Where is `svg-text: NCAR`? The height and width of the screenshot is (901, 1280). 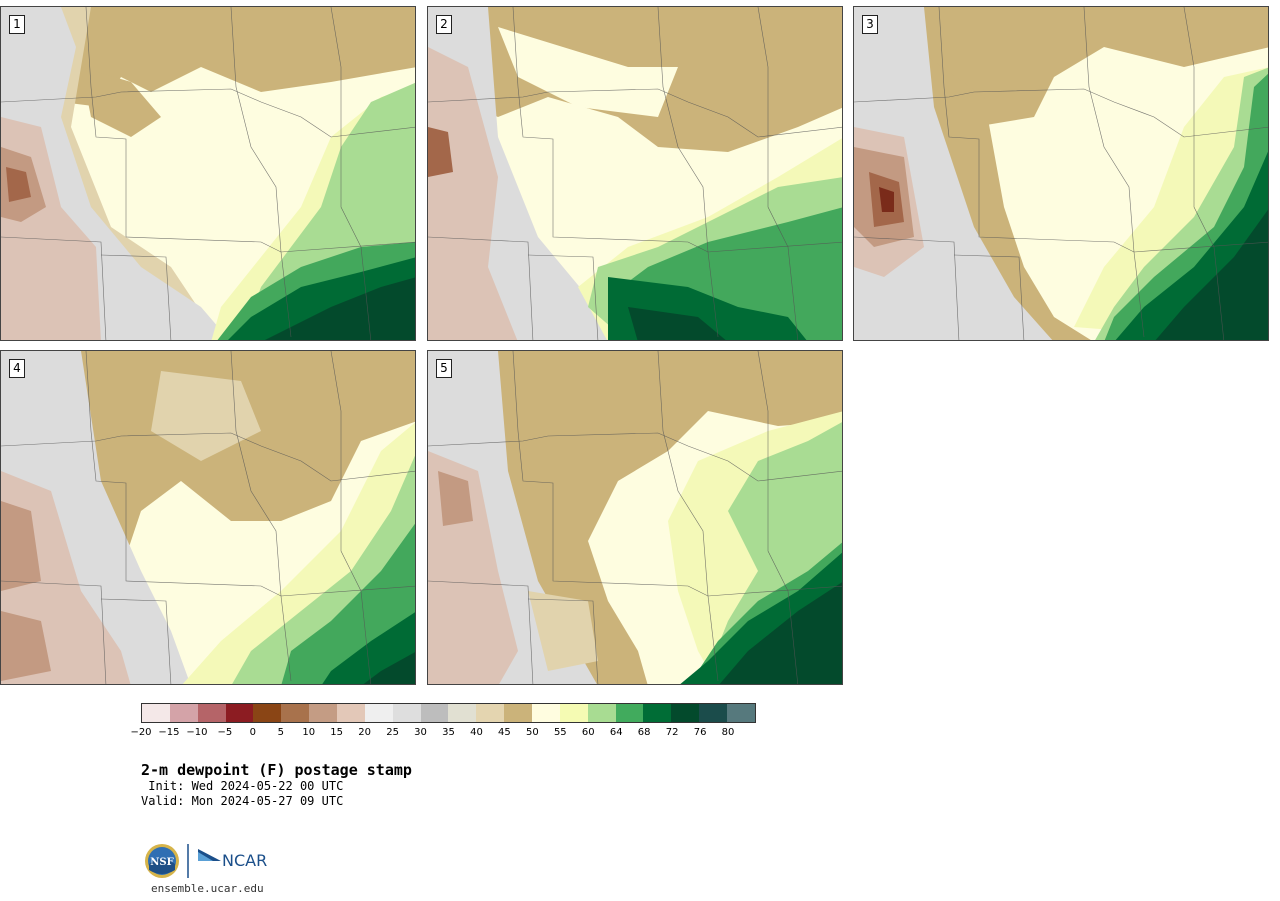 svg-text: NCAR is located at coordinates (244, 860).